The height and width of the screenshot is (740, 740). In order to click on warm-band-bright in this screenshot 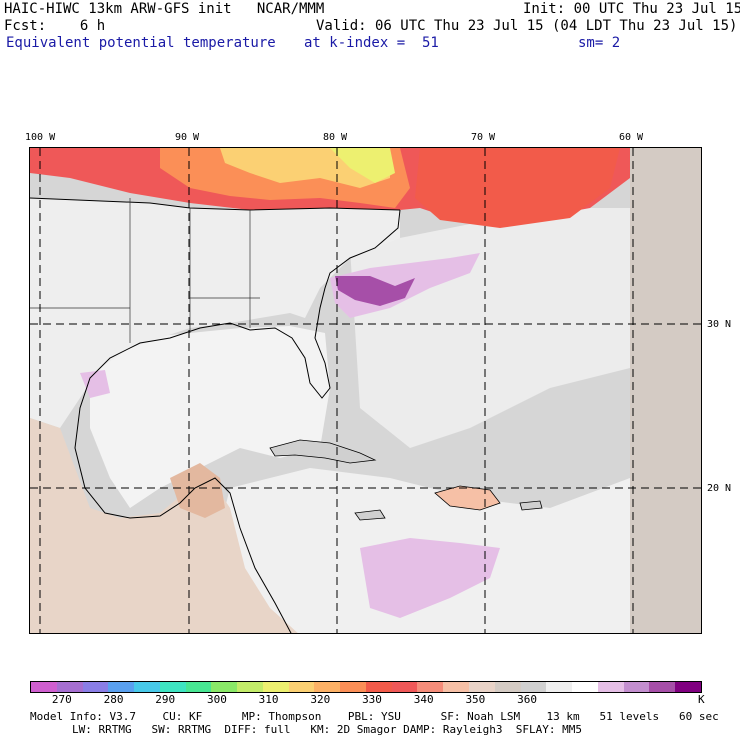, I will do `click(362, 165)`.